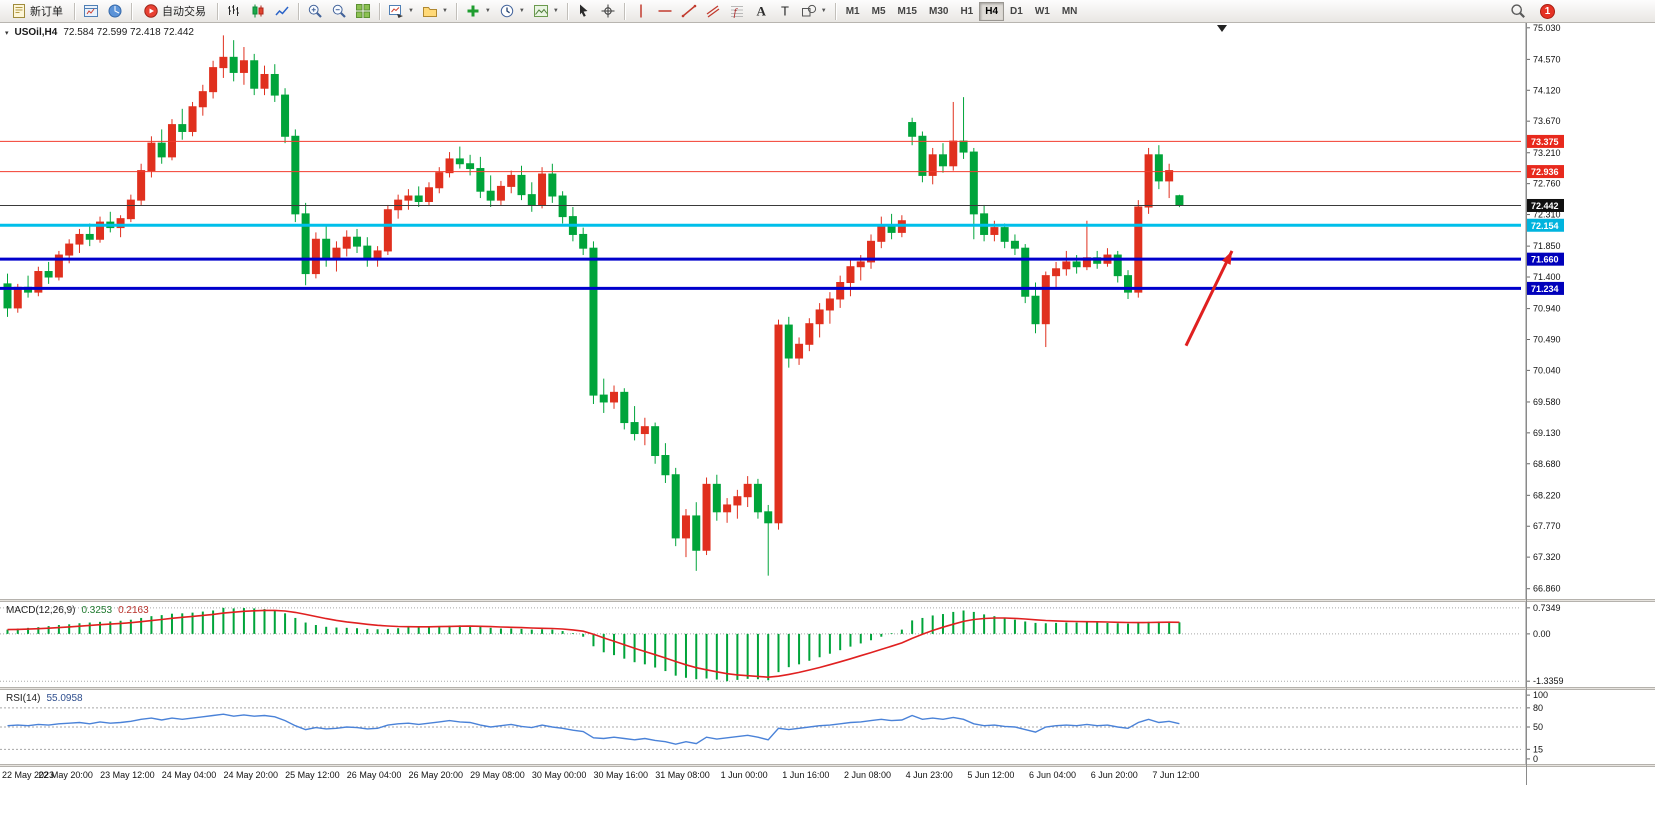  Describe the element at coordinates (966, 11) in the screenshot. I see `timeframe-h1-button: H1` at that location.